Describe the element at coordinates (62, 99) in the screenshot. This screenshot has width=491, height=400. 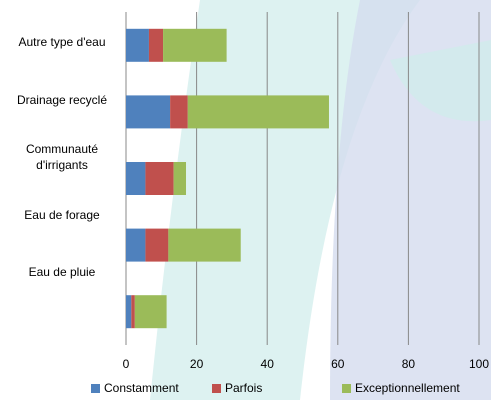
I see `y-tick-label: Drainage recyclé` at that location.